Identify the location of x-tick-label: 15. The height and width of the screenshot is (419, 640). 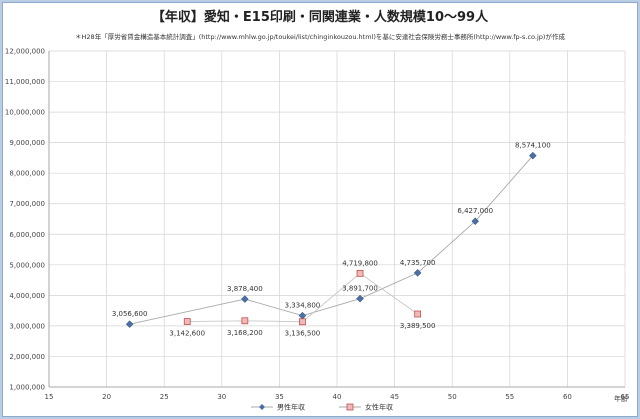
(49, 397).